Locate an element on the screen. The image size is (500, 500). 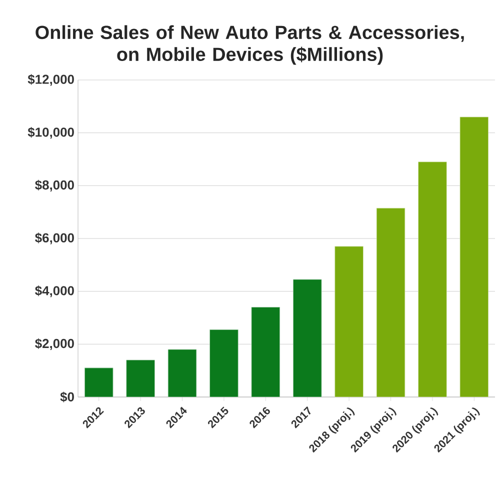
y-tick-label: $6,000 is located at coordinates (54, 238).